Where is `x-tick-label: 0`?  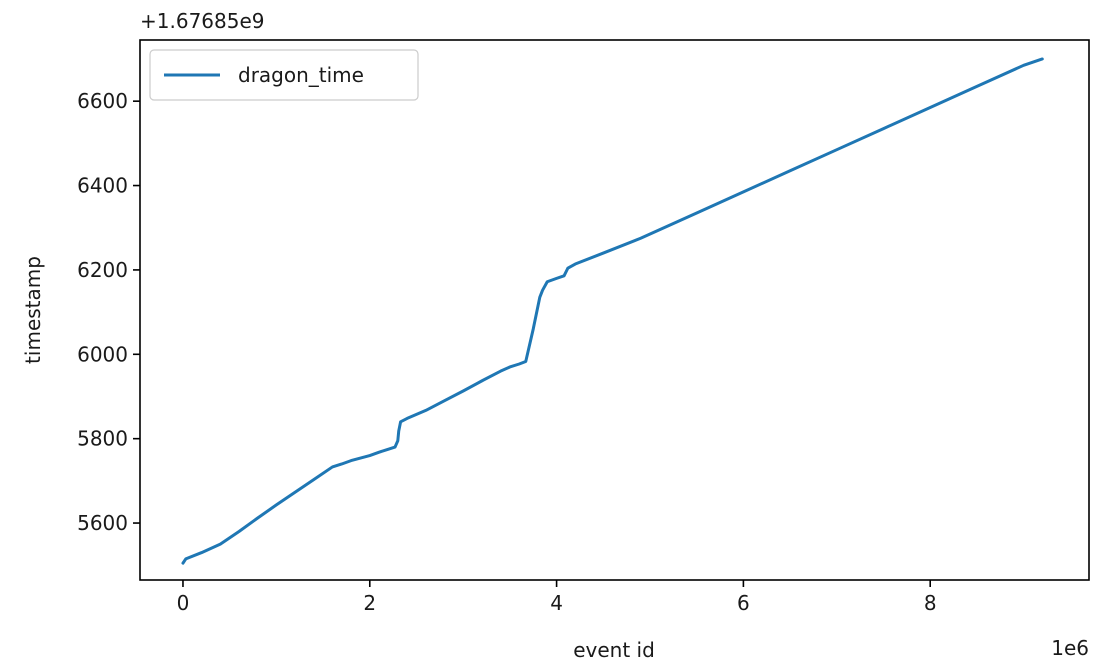 x-tick-label: 0 is located at coordinates (183, 603).